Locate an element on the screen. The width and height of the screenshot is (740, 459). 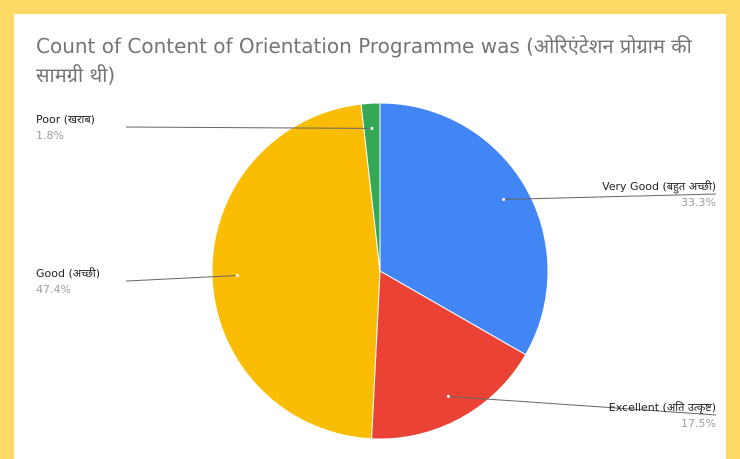
slice-percent: 17.5% is located at coordinates (698, 423).